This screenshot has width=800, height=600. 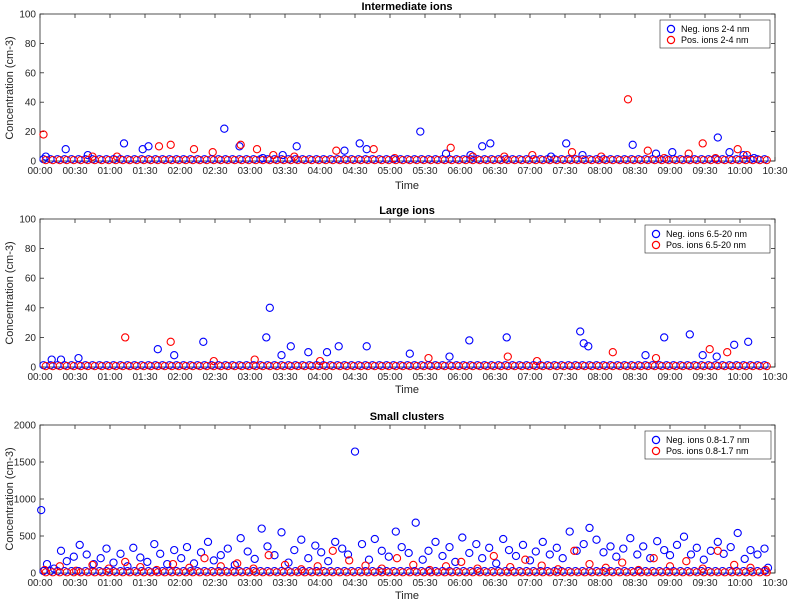 What do you see at coordinates (774, 583) in the screenshot?
I see `x-tick-label: 10:30` at bounding box center [774, 583].